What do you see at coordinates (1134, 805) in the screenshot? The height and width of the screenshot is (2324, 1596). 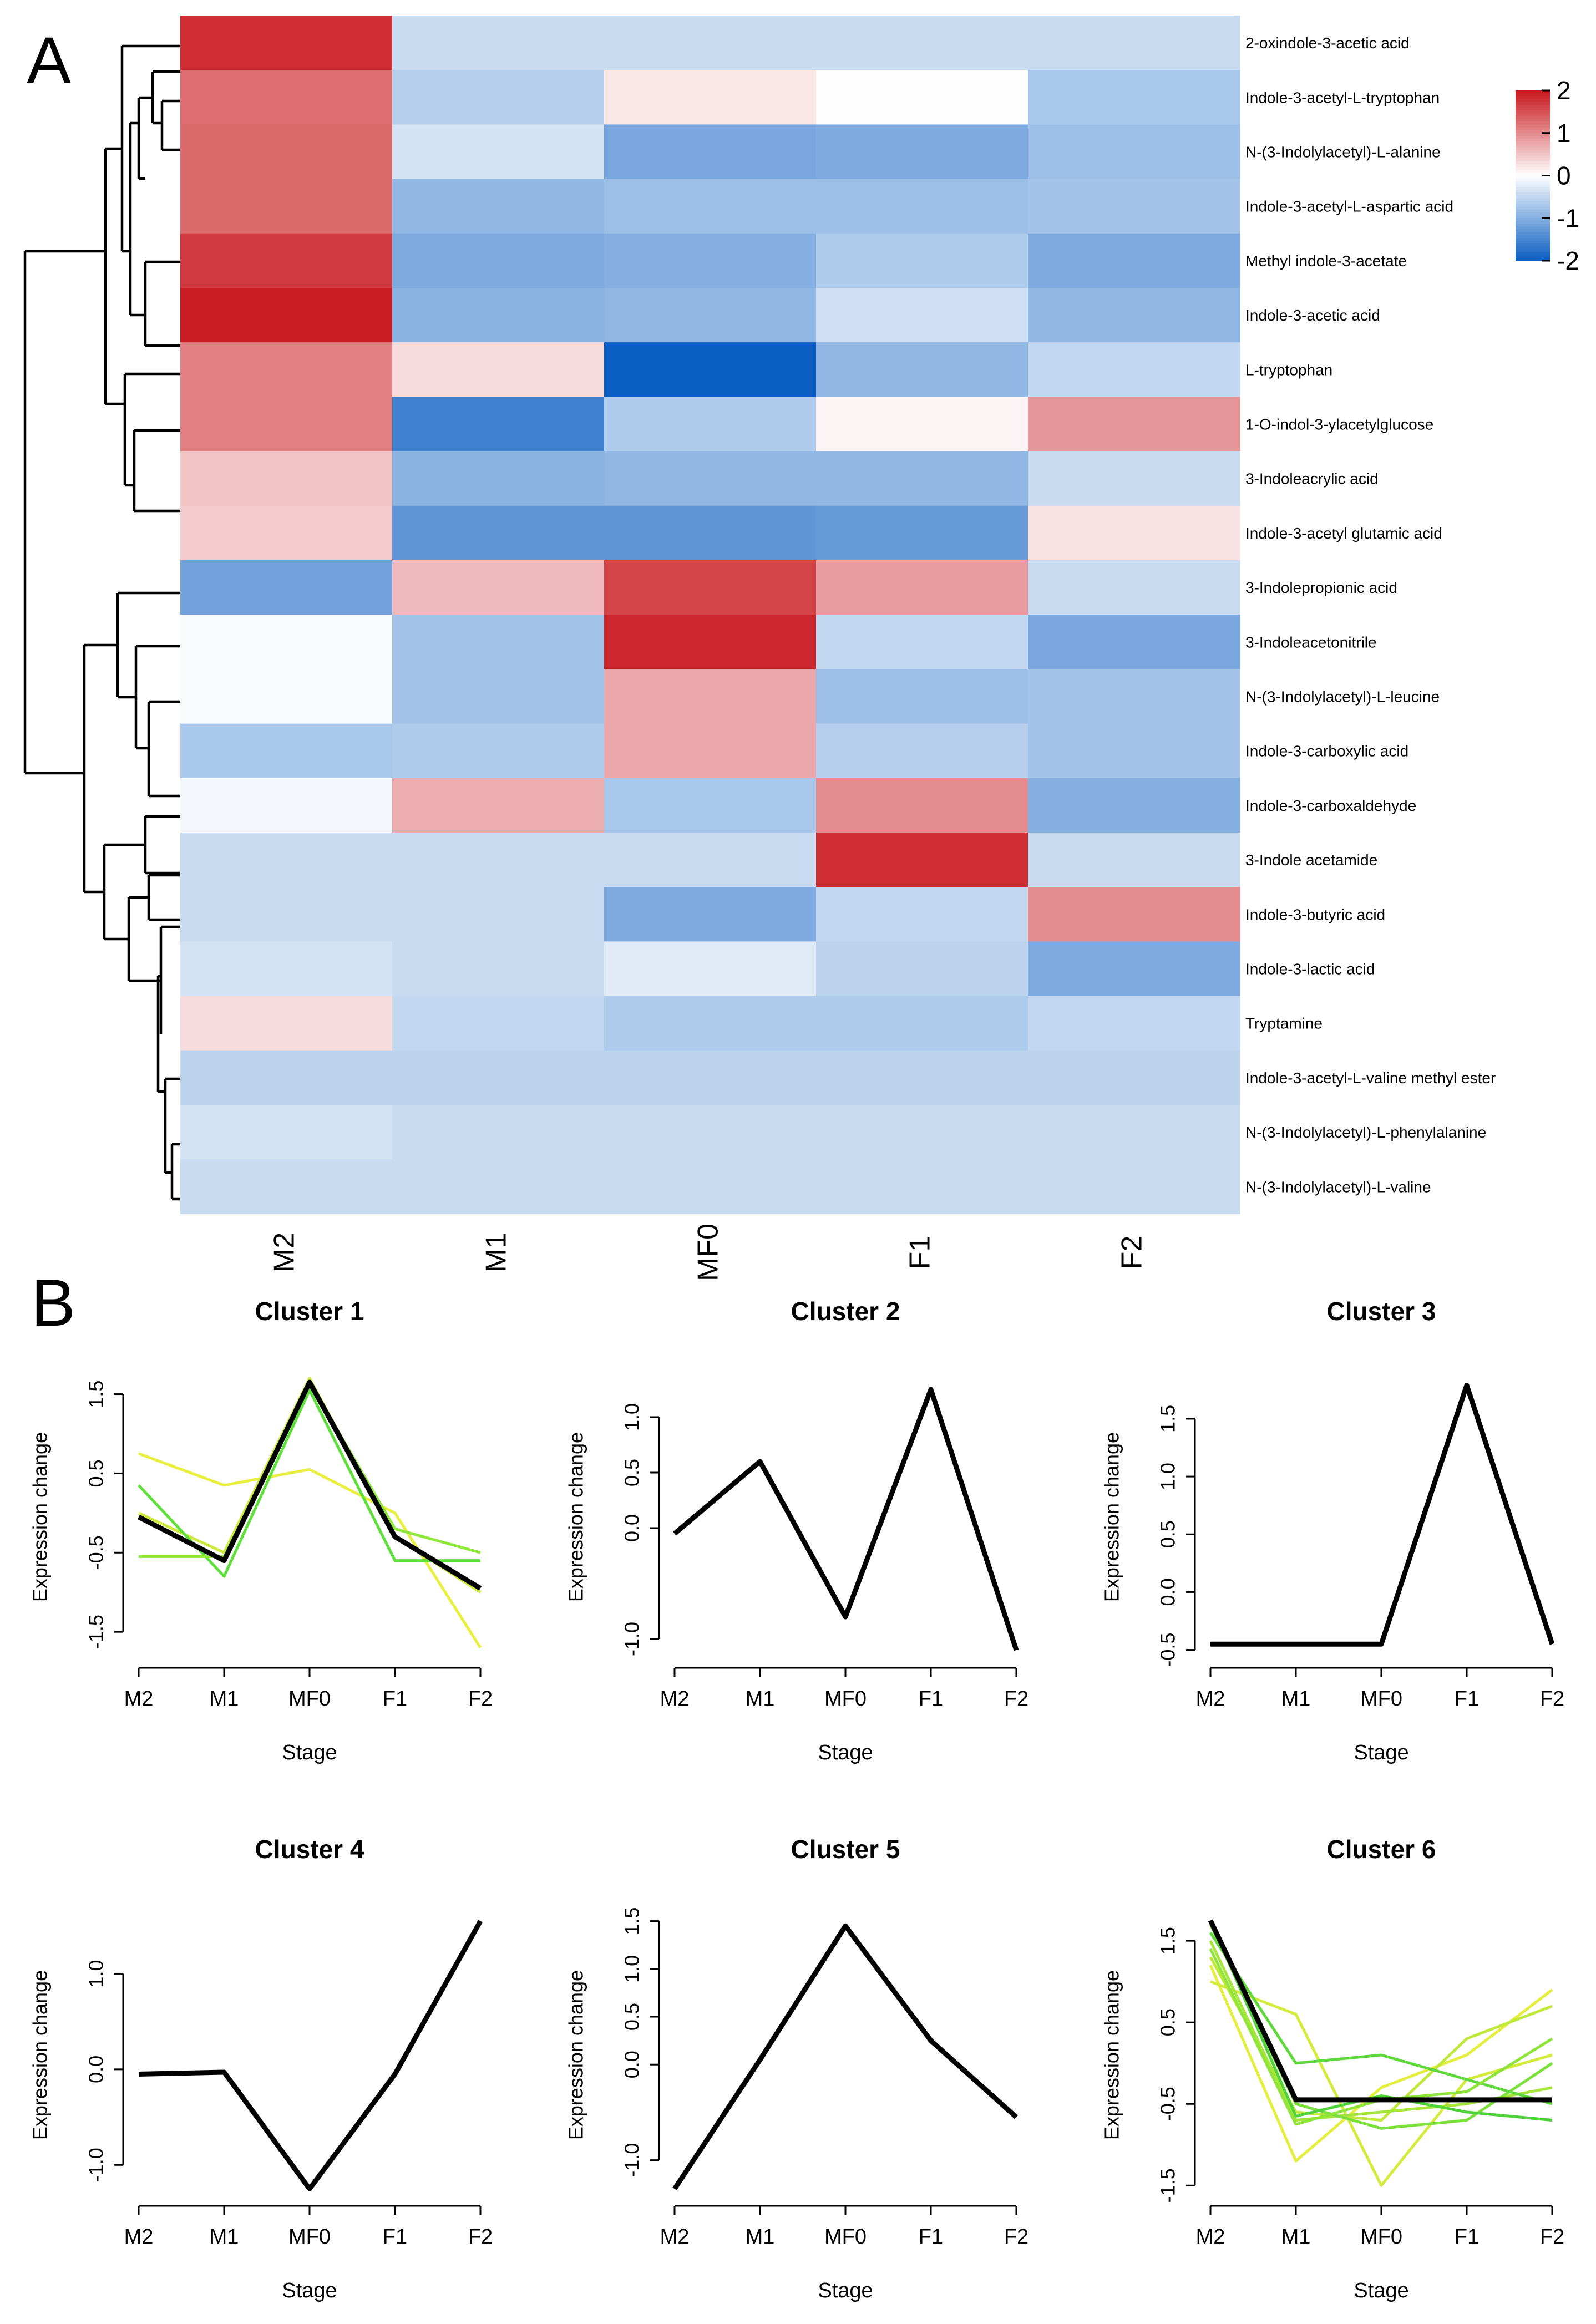 I see `heatmap-cell-indole-3-carboxaldehyde-f2` at bounding box center [1134, 805].